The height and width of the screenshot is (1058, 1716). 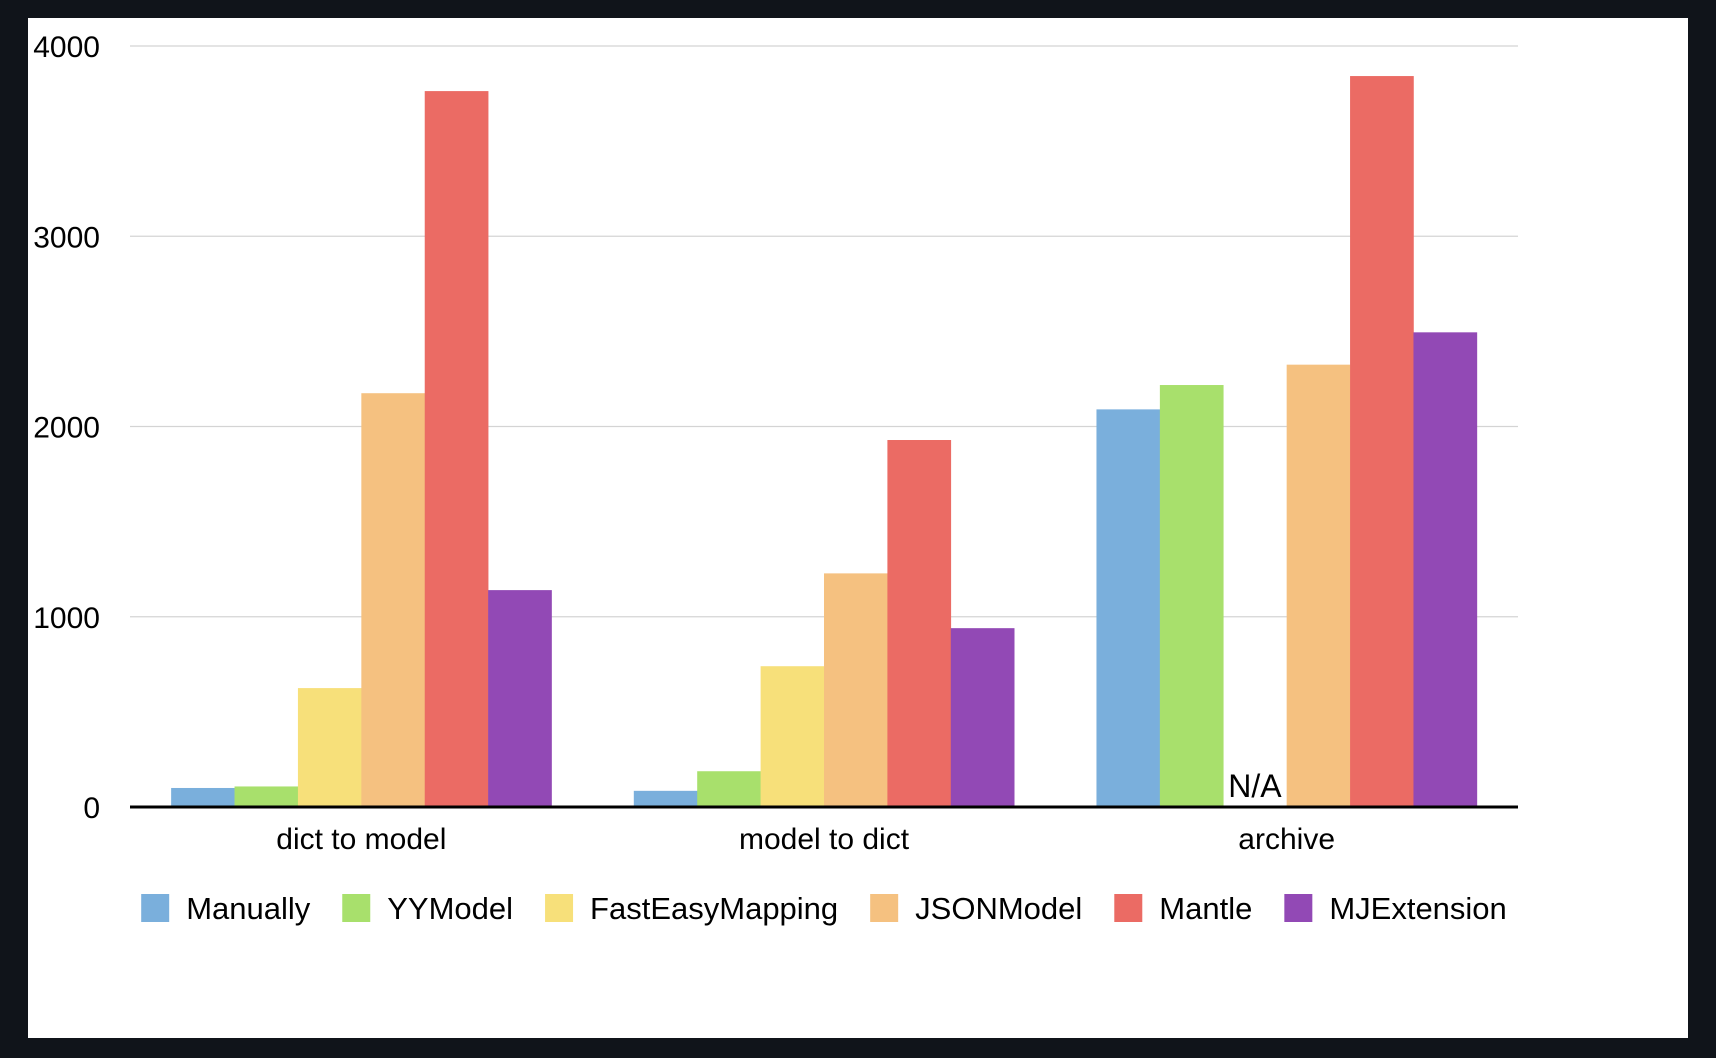 What do you see at coordinates (520, 698) in the screenshot?
I see `bar-dict-to-model-mjextension` at bounding box center [520, 698].